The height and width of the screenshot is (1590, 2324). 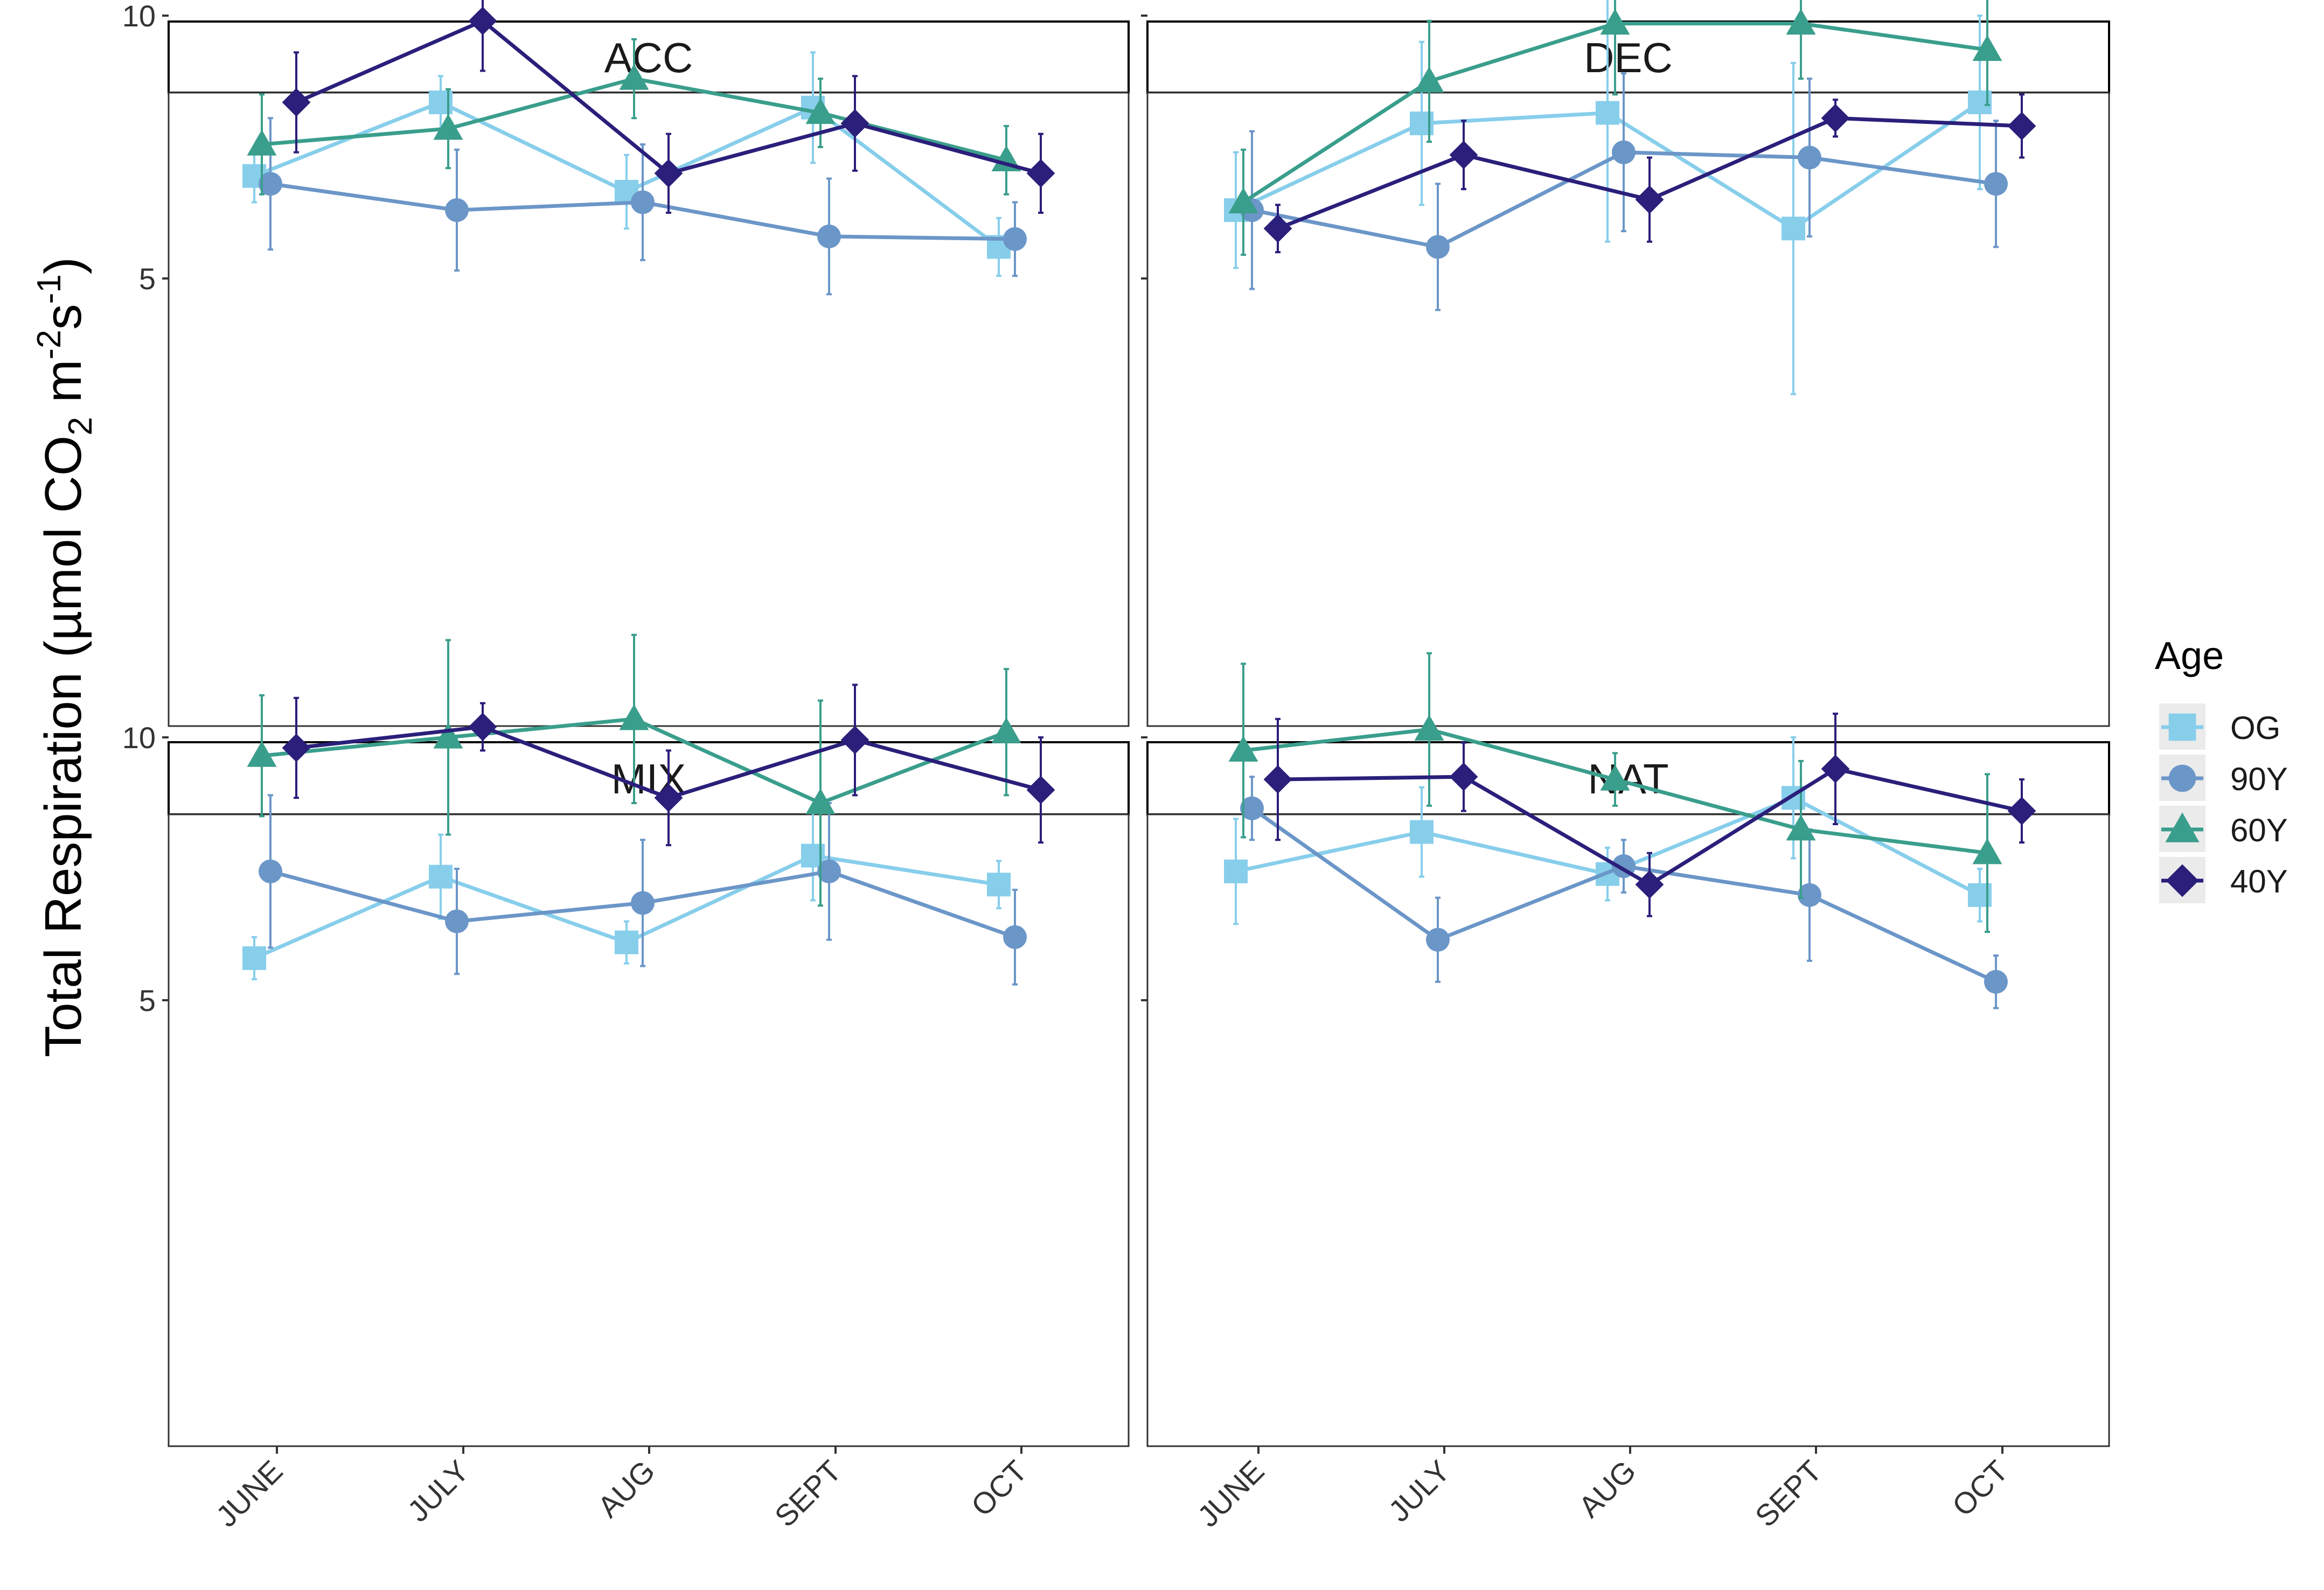 I want to click on xtick-label-nat-july: JULY, so click(x=1419, y=1491).